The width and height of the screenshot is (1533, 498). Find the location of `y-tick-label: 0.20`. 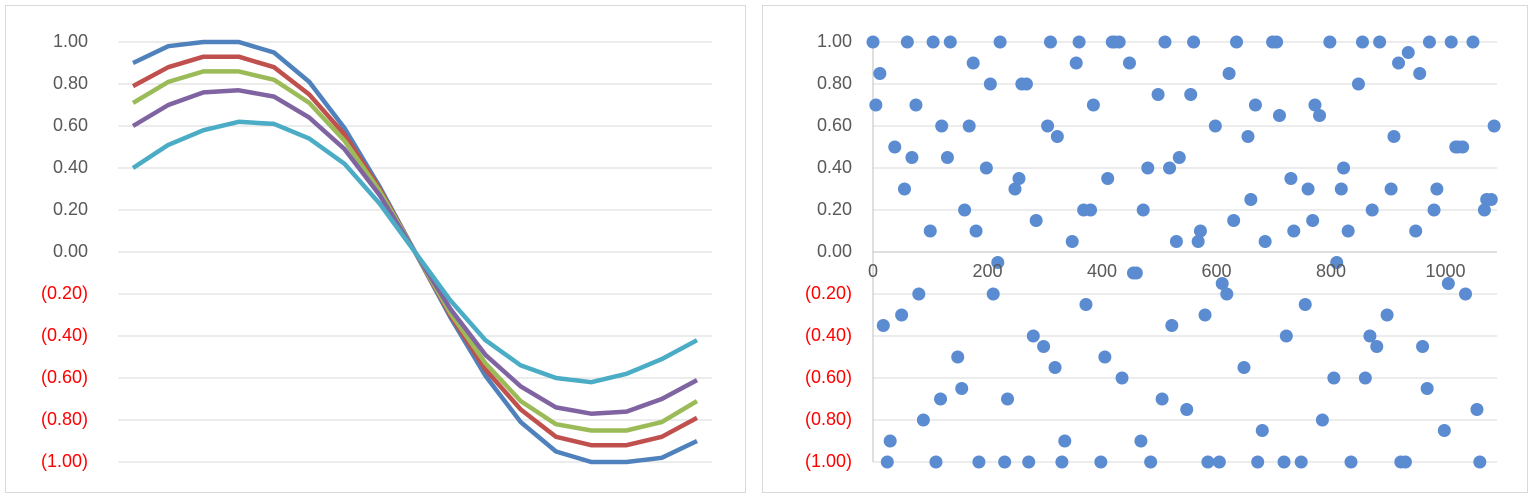

y-tick-label: 0.20 is located at coordinates (70, 209).